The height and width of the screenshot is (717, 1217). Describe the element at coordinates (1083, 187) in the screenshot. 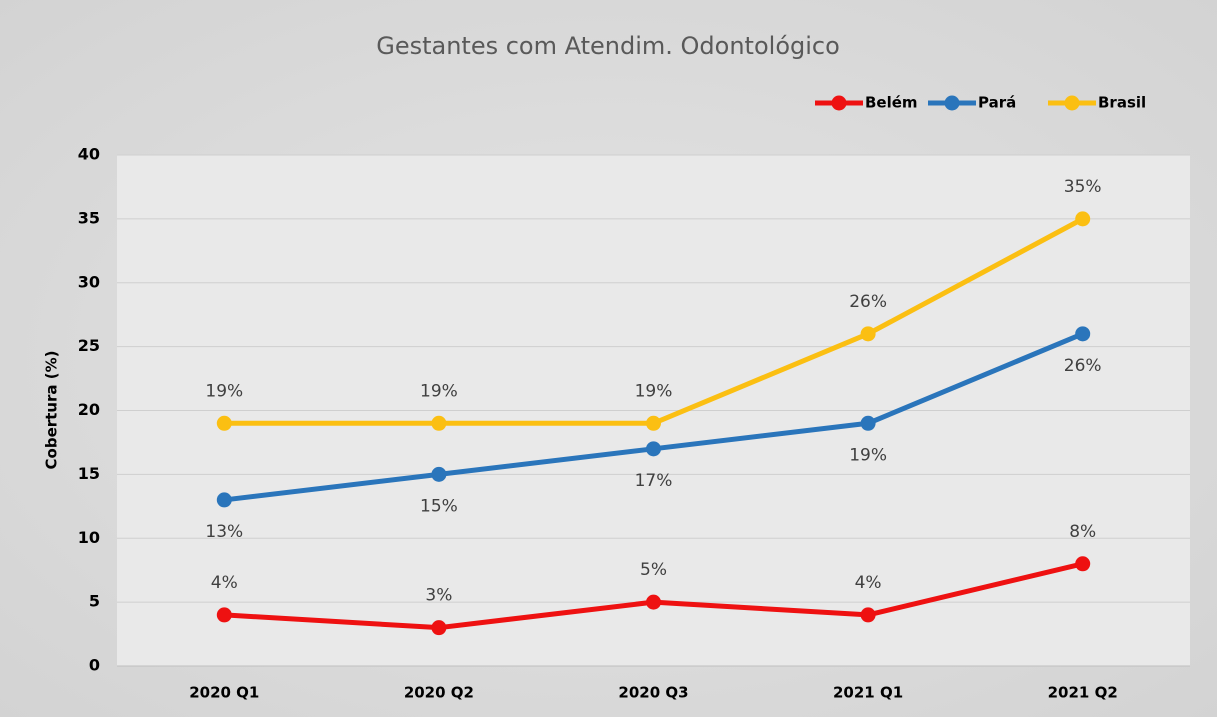

I see `data-label: 35%` at that location.